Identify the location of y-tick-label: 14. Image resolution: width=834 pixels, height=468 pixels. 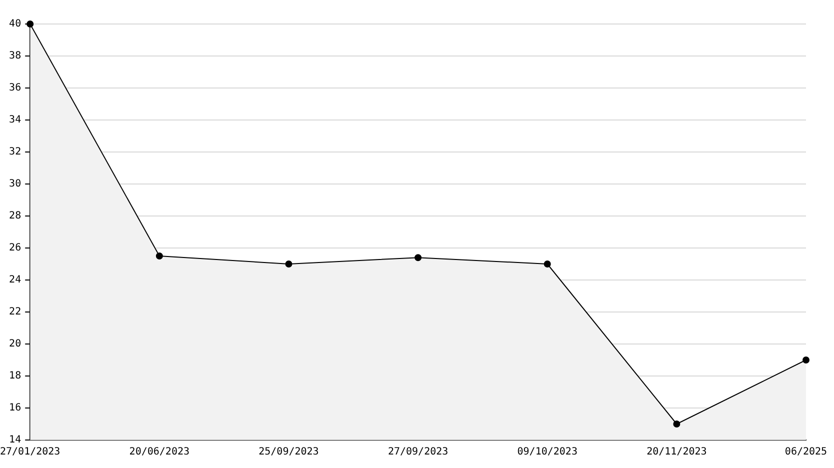
(15, 440).